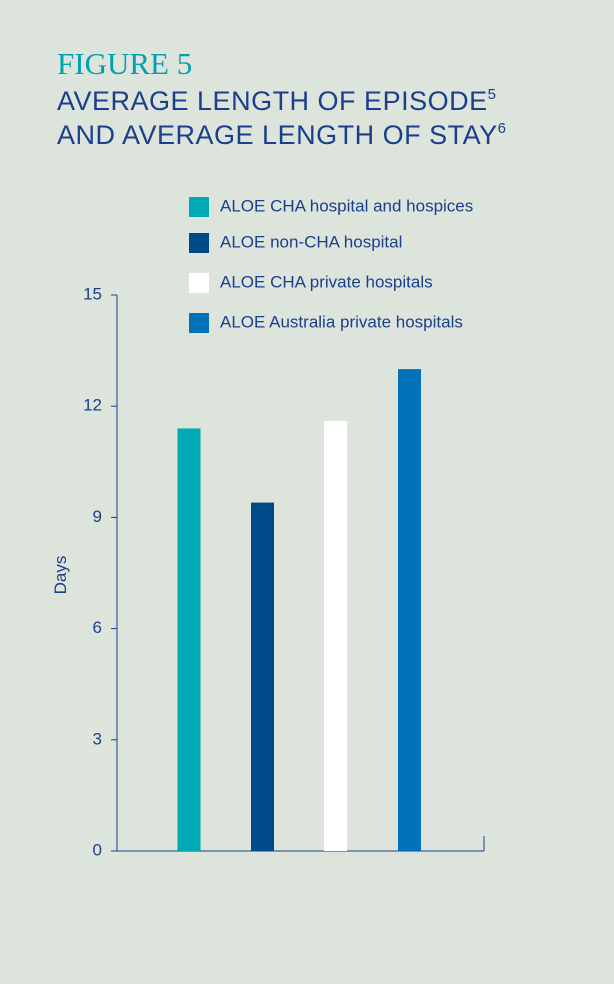 The width and height of the screenshot is (614, 984). Describe the element at coordinates (492, 94) in the screenshot. I see `footnote-mark: 5` at that location.